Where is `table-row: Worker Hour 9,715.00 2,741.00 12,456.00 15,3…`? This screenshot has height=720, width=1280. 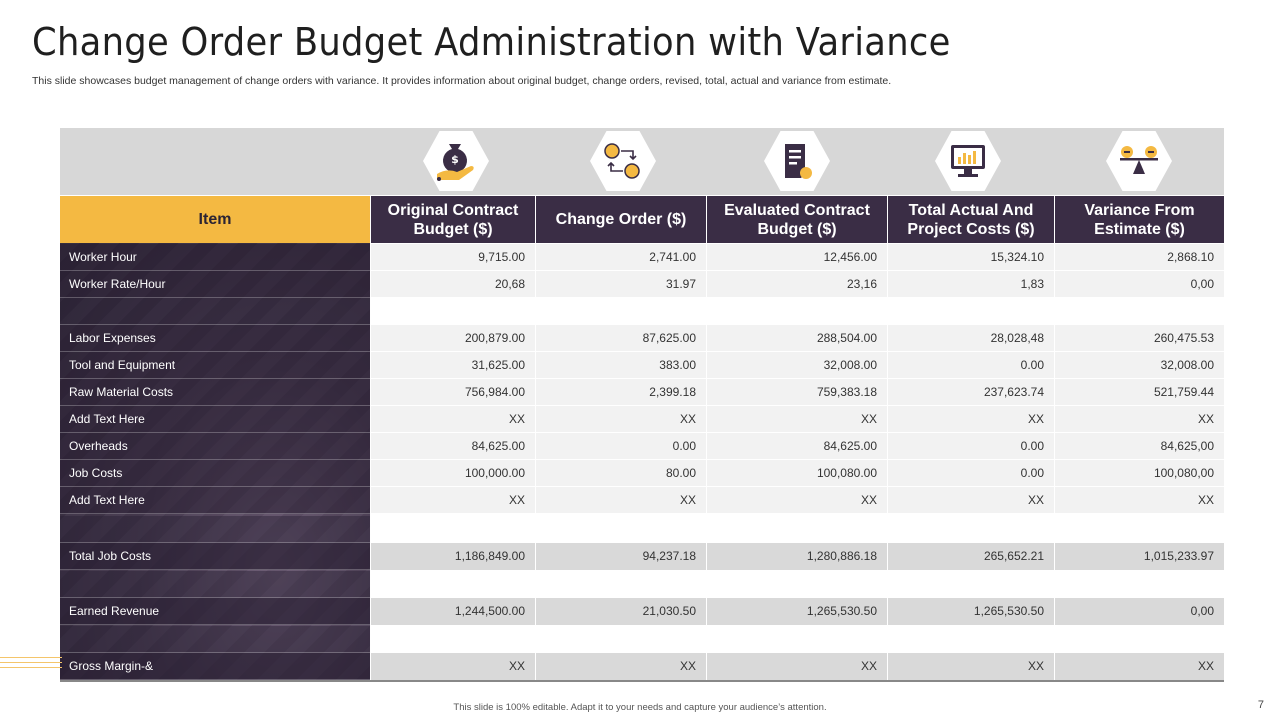
table-row: Worker Hour 9,715.00 2,741.00 12,456.00 15,3… is located at coordinates (642, 257).